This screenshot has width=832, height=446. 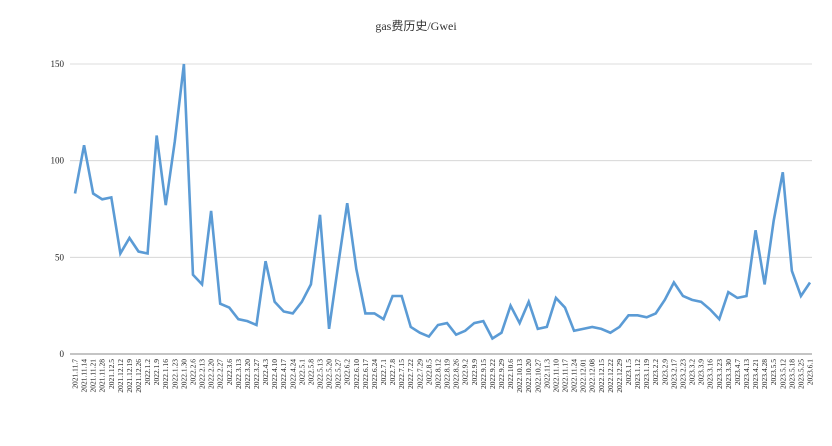 What do you see at coordinates (265, 372) in the screenshot?
I see `x-tick-label: 2022.4.3` at bounding box center [265, 372].